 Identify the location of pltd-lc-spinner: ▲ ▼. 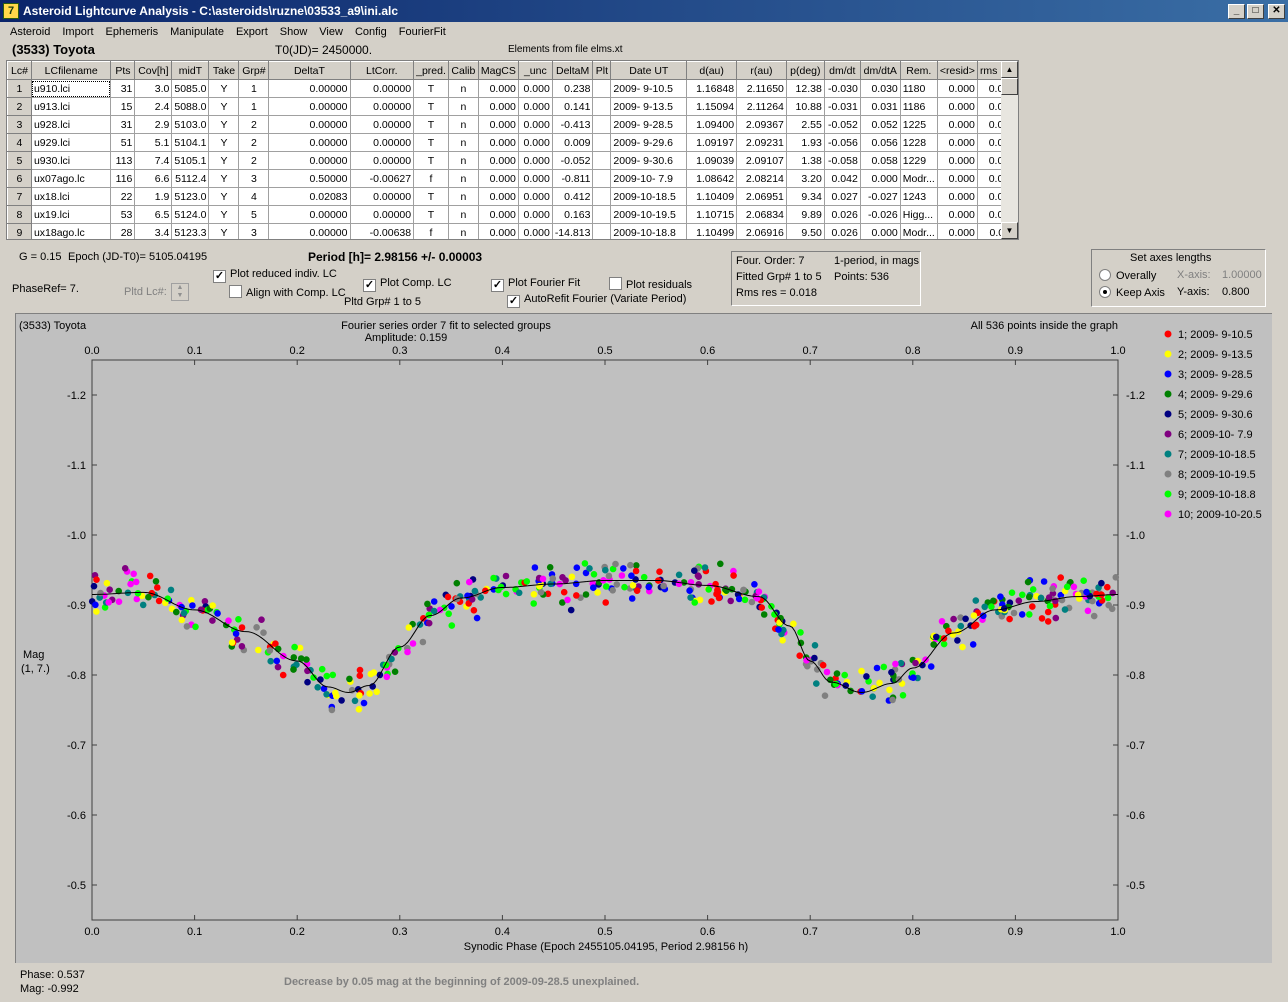
(180, 292).